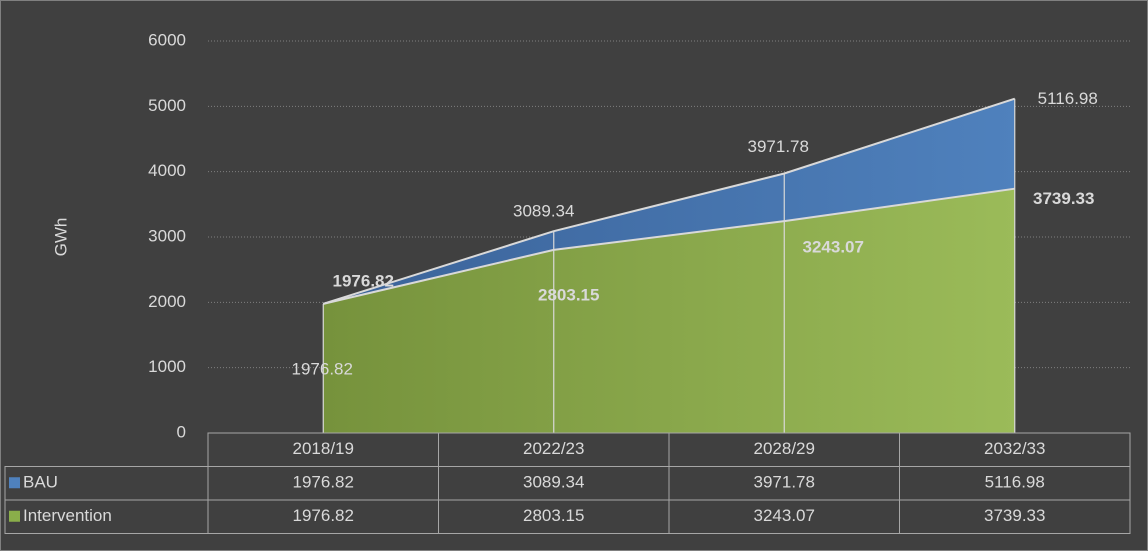  Describe the element at coordinates (553, 515) in the screenshot. I see `table-cell: 2803.15` at that location.